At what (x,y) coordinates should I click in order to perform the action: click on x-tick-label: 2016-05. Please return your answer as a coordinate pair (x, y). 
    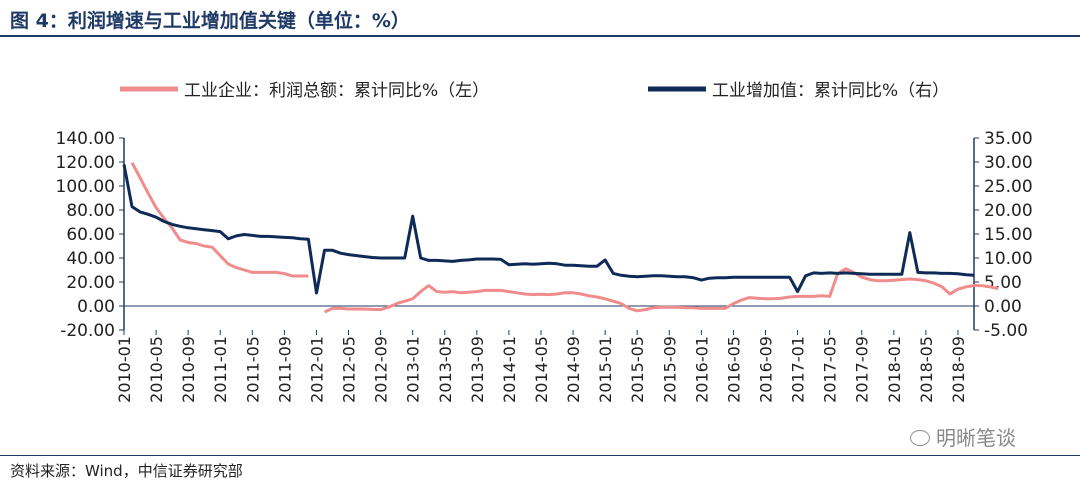
    Looking at the image, I should click on (733, 369).